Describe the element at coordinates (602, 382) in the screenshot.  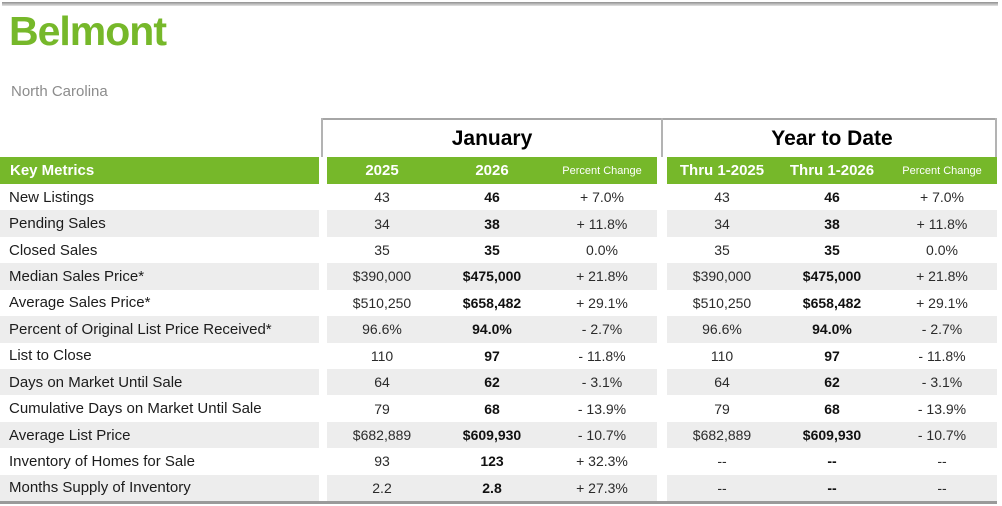
I see `jan-pct-cell: - 3.1%` at that location.